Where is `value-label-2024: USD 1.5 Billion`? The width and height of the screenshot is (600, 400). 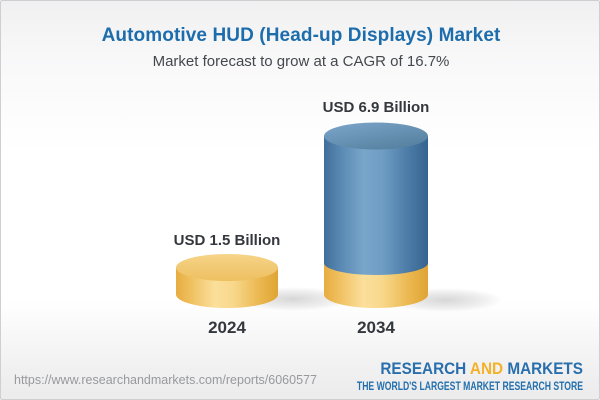
value-label-2024: USD 1.5 Billion is located at coordinates (227, 240).